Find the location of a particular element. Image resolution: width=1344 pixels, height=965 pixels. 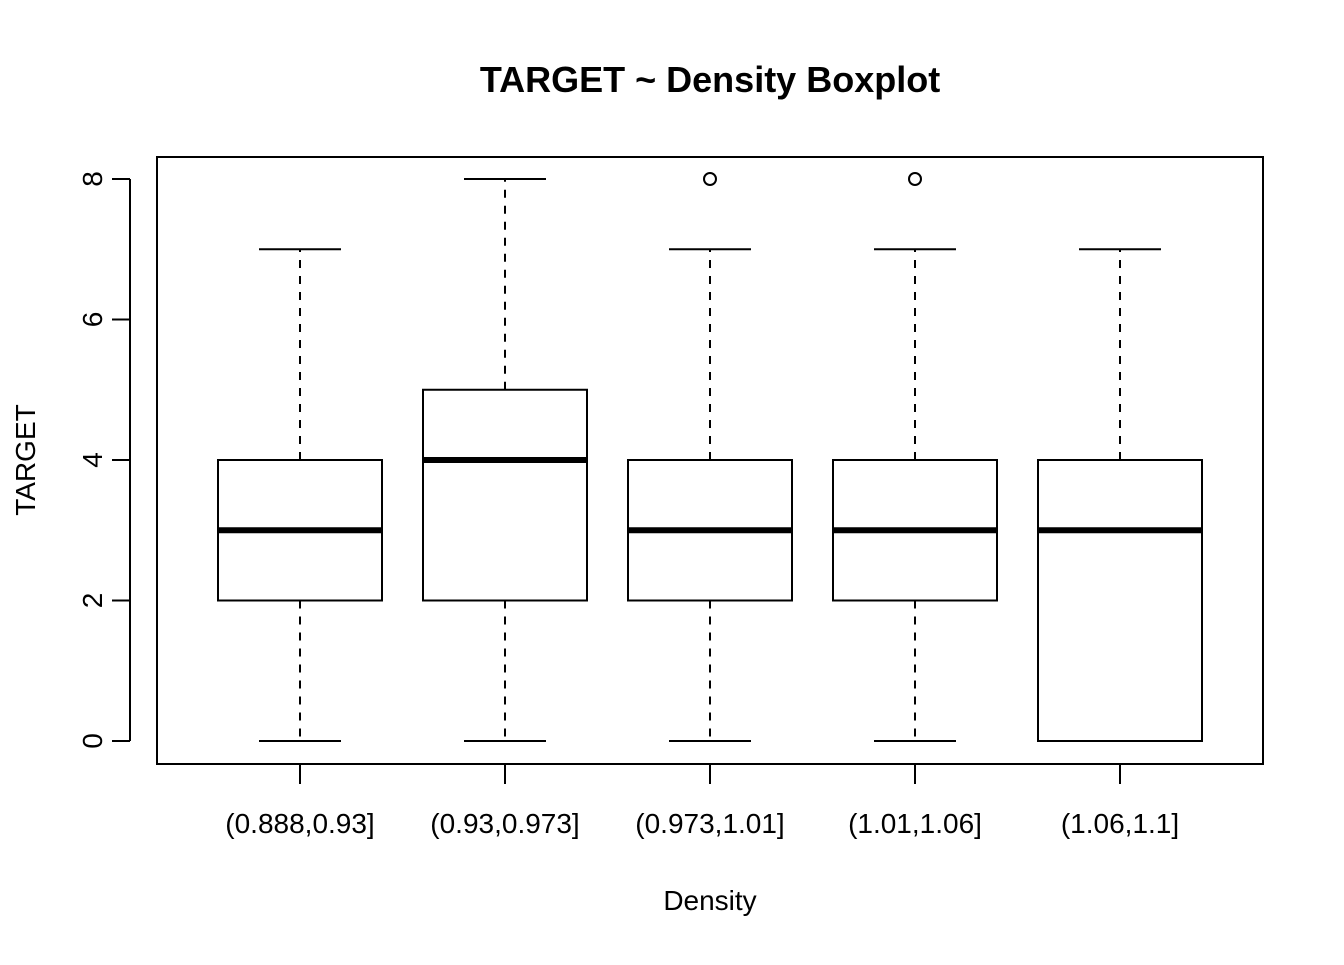

x-tick-label: (1.01,1.06] is located at coordinates (915, 823).